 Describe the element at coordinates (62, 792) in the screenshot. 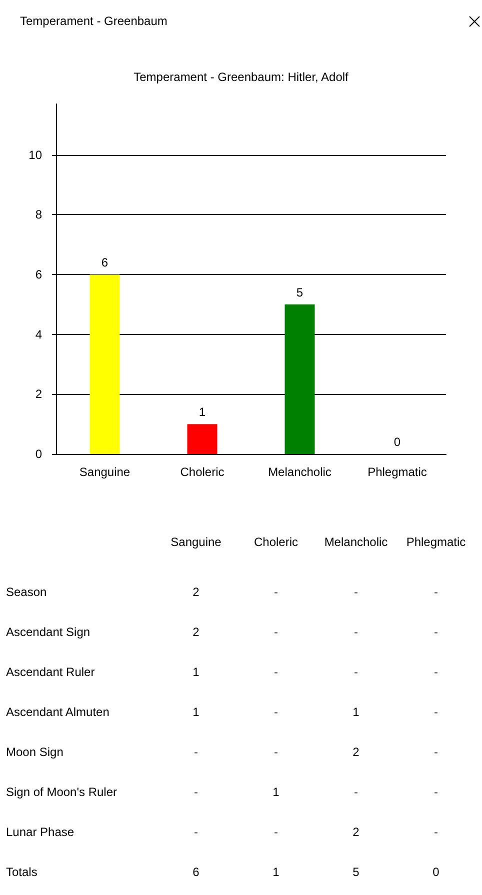

I see `y-tick-label: Sign of Moon's Ruler` at that location.